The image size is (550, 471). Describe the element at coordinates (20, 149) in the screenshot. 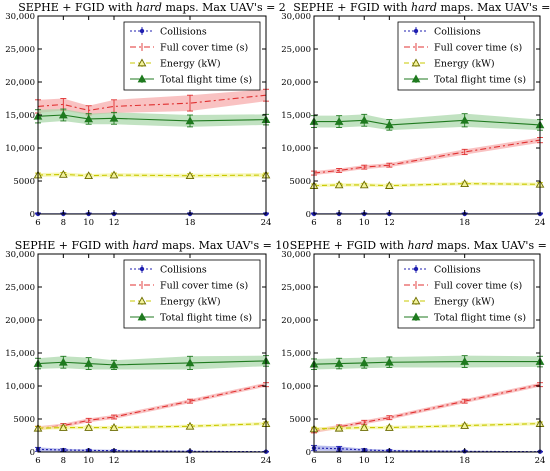

I see `y-tick-label: 10,000` at that location.